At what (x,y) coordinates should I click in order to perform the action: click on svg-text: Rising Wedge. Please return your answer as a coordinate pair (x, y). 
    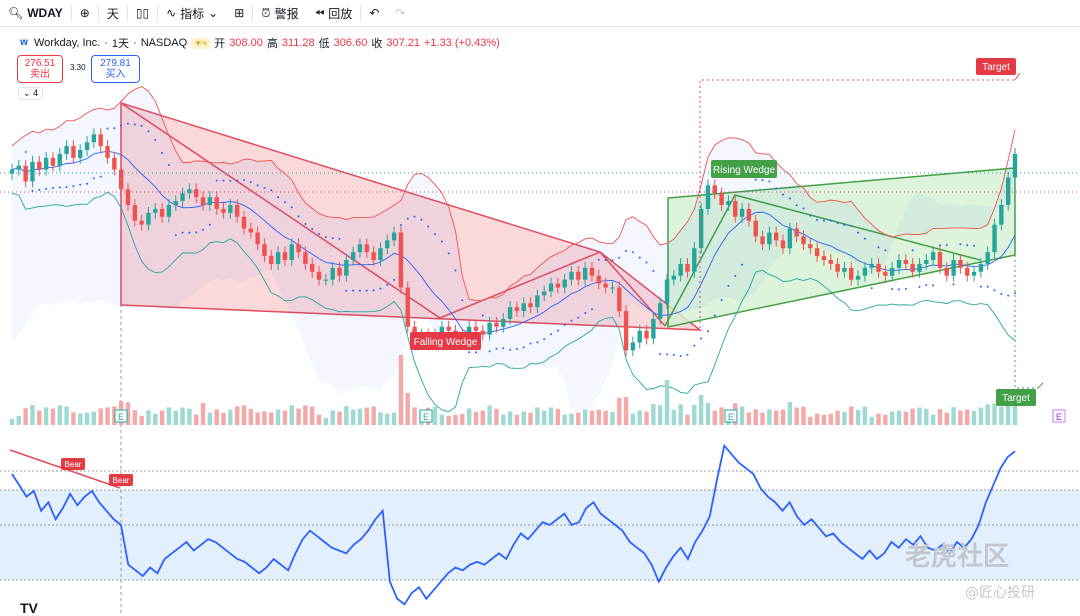
    Looking at the image, I should click on (744, 170).